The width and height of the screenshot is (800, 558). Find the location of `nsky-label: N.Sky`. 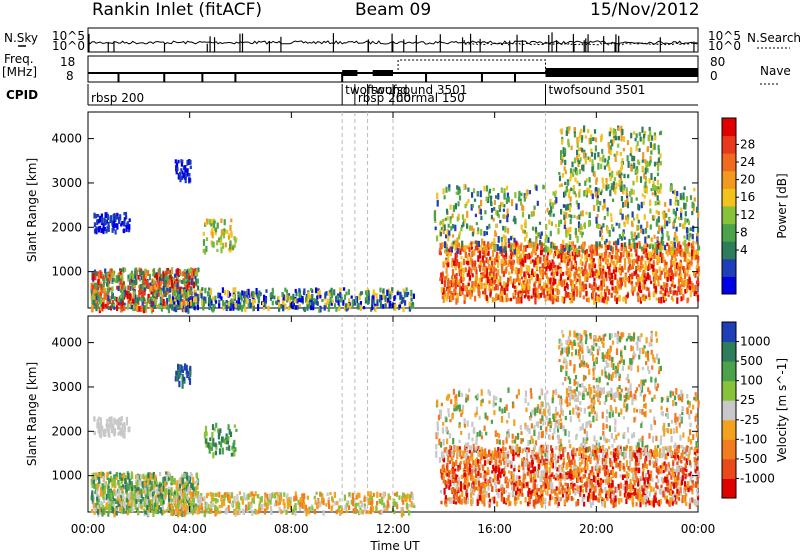

nsky-label: N.Sky is located at coordinates (21, 38).